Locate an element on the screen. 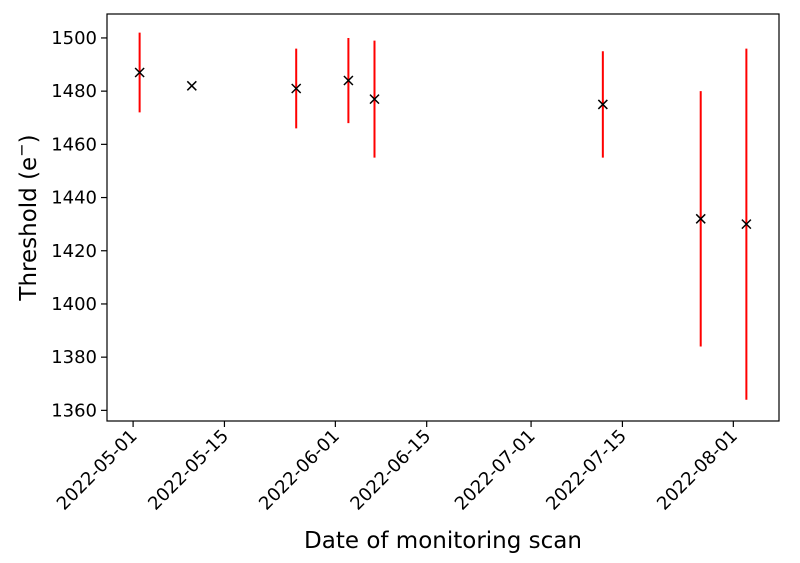 The height and width of the screenshot is (563, 800). y-tick-label: 1480 is located at coordinates (74, 91).